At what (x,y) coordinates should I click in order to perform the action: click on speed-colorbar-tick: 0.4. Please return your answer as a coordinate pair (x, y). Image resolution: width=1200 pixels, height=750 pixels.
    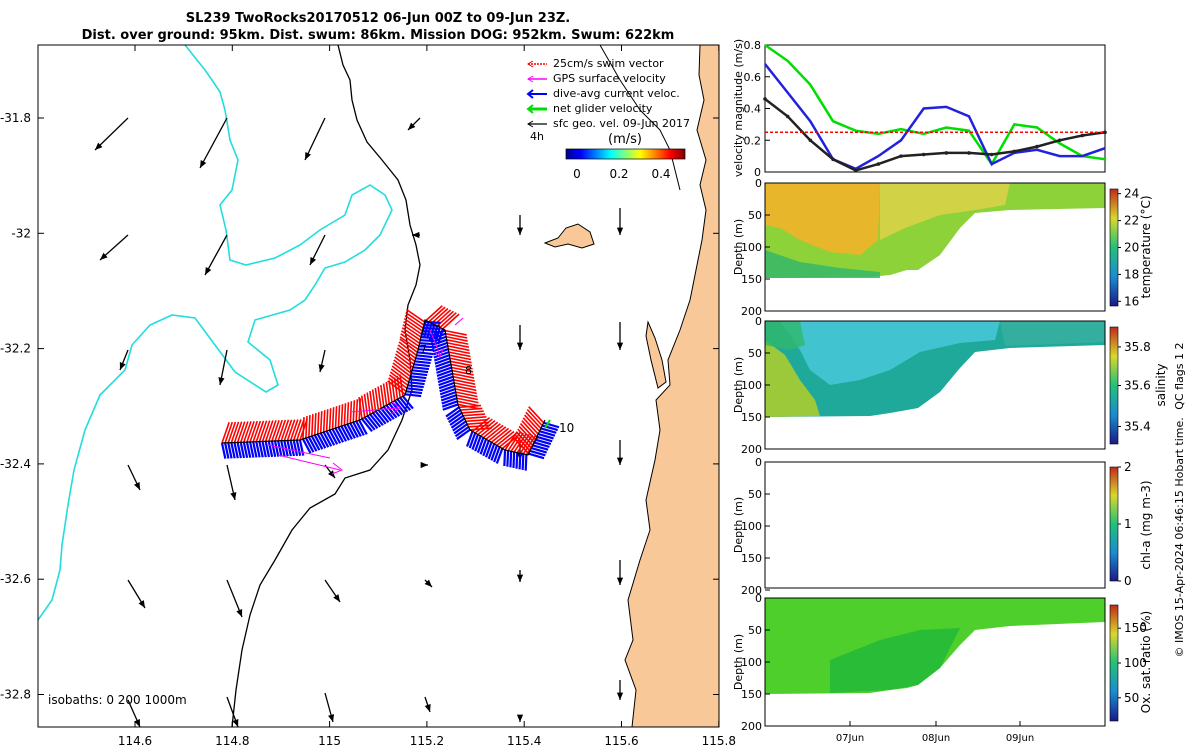
    Looking at the image, I should click on (660, 174).